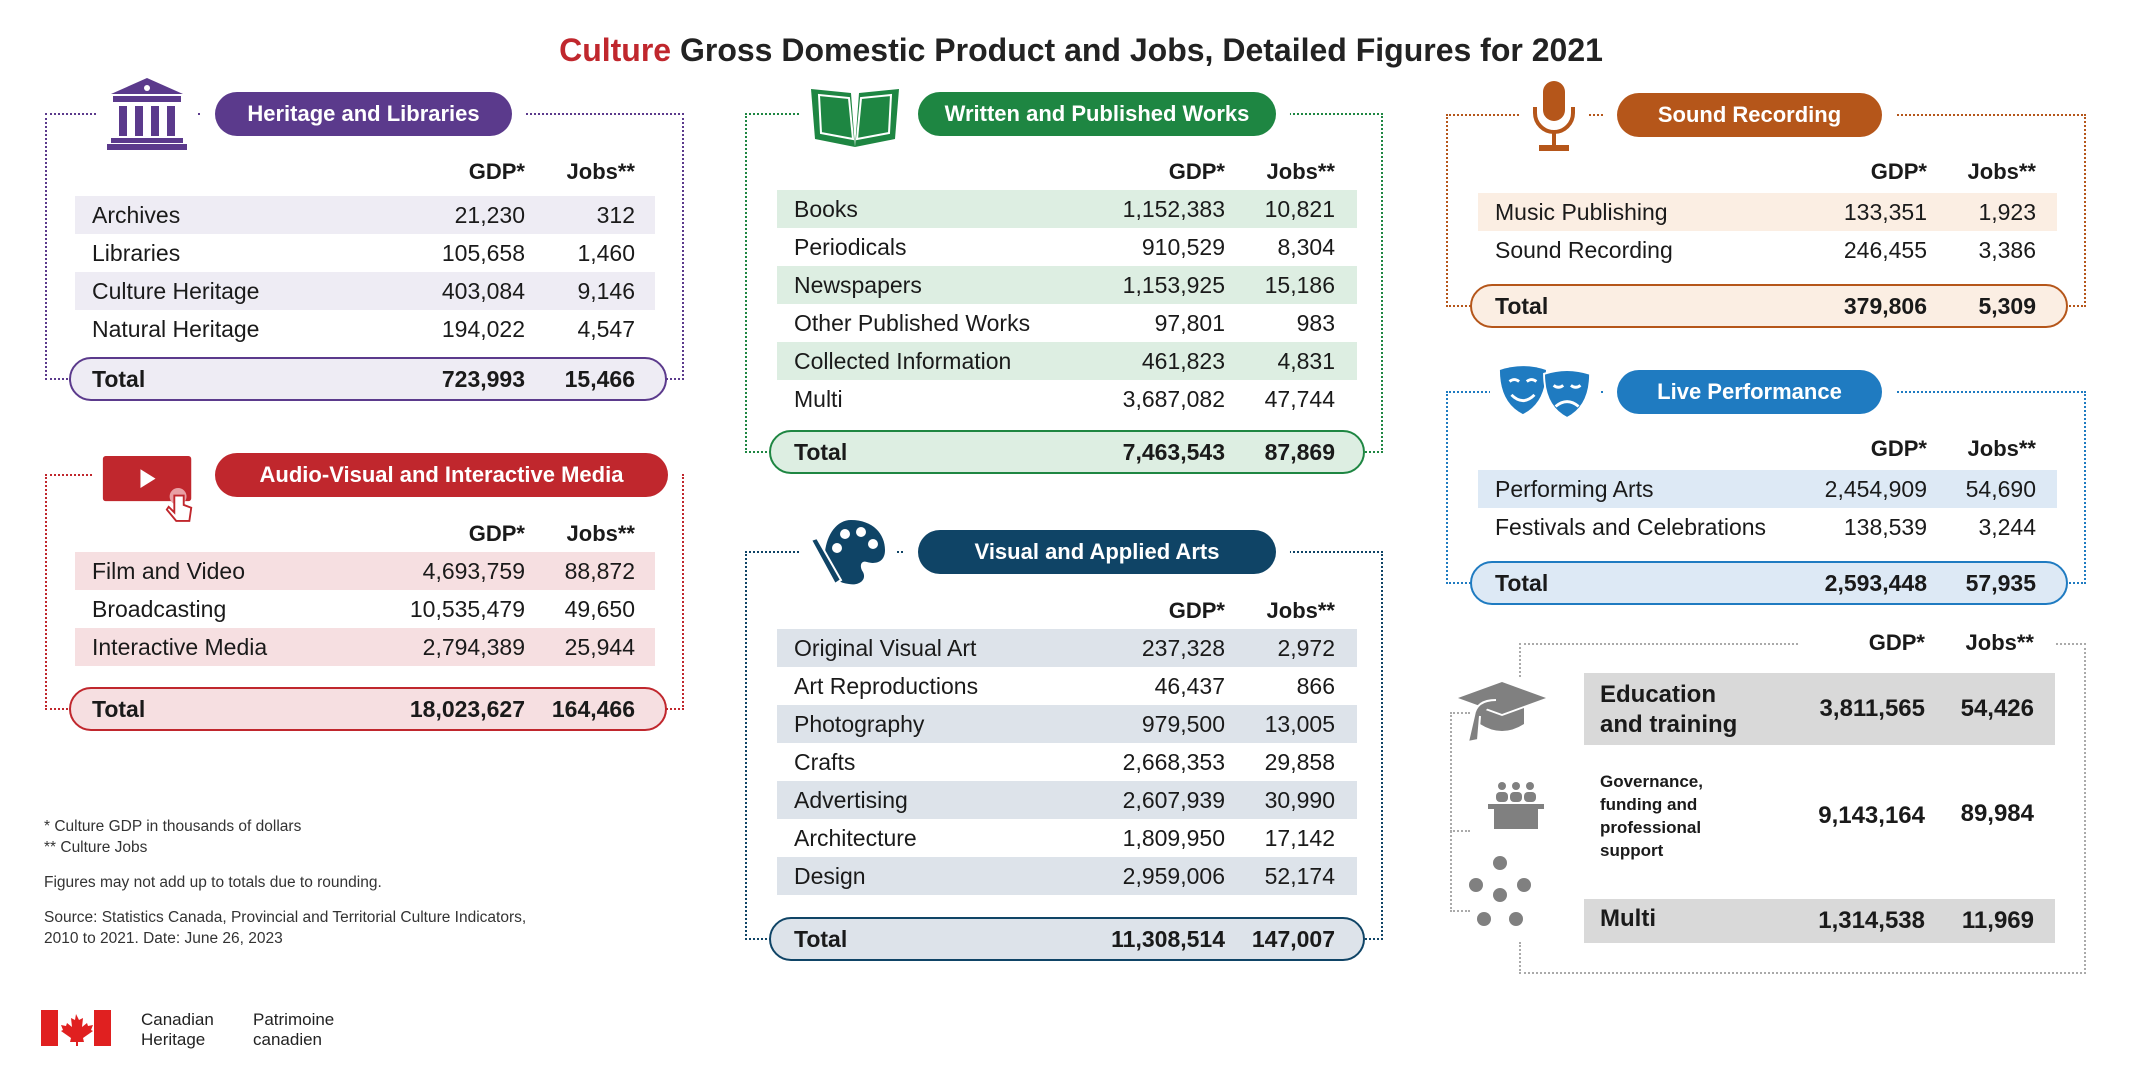 The height and width of the screenshot is (1067, 2134). Describe the element at coordinates (1064, 452) in the screenshot. I see `total-row: Total 7,463,543 87,869` at that location.